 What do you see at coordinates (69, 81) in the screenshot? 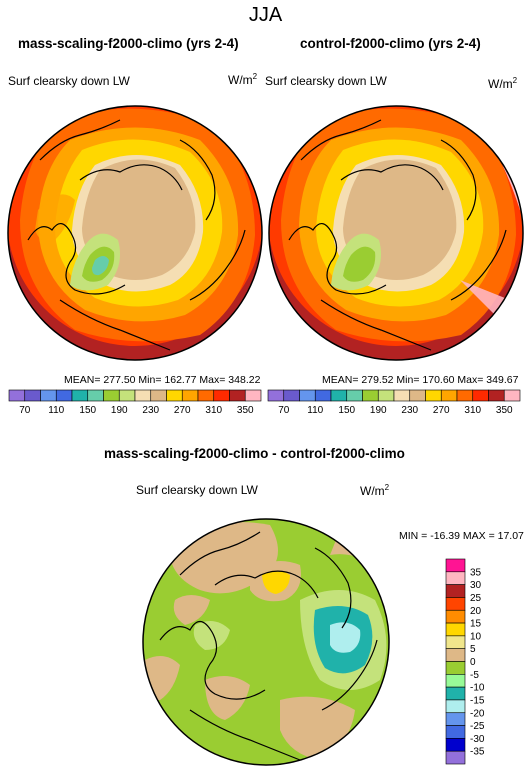
I see `panel1-variable: Surf clearsky down LW` at bounding box center [69, 81].